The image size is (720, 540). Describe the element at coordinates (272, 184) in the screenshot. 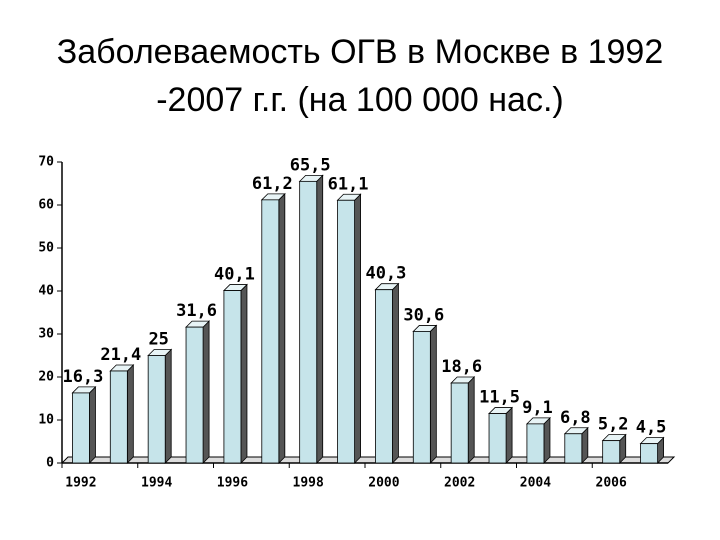

I see `value-label: 61,2` at that location.